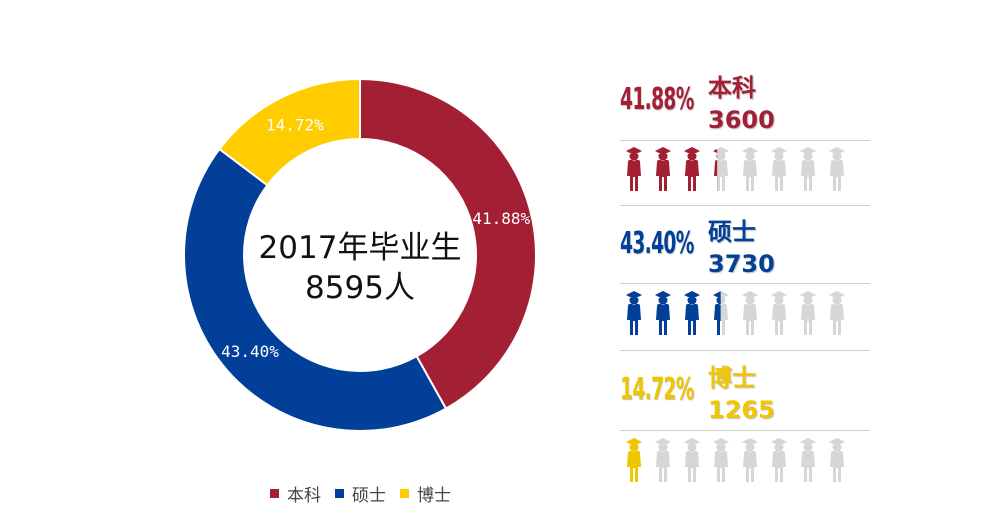  Describe the element at coordinates (745, 247) in the screenshot. I see `stat-block-master: 43.40% 硕士 3730` at that location.